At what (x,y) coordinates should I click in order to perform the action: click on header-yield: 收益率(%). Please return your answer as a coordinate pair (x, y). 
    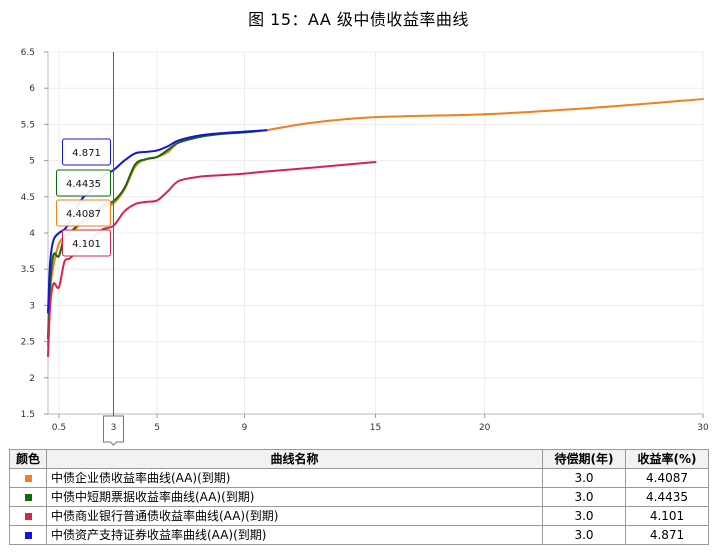
    Looking at the image, I should click on (667, 459).